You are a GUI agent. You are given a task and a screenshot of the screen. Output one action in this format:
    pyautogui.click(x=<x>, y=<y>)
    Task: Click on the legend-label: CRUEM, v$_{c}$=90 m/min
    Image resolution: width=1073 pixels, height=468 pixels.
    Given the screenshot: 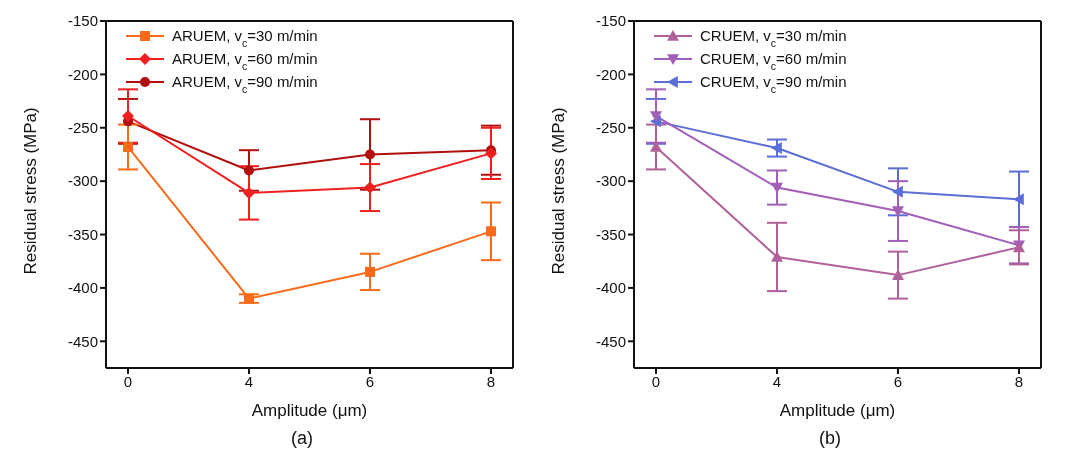 What is the action you would take?
    pyautogui.click(x=773, y=83)
    